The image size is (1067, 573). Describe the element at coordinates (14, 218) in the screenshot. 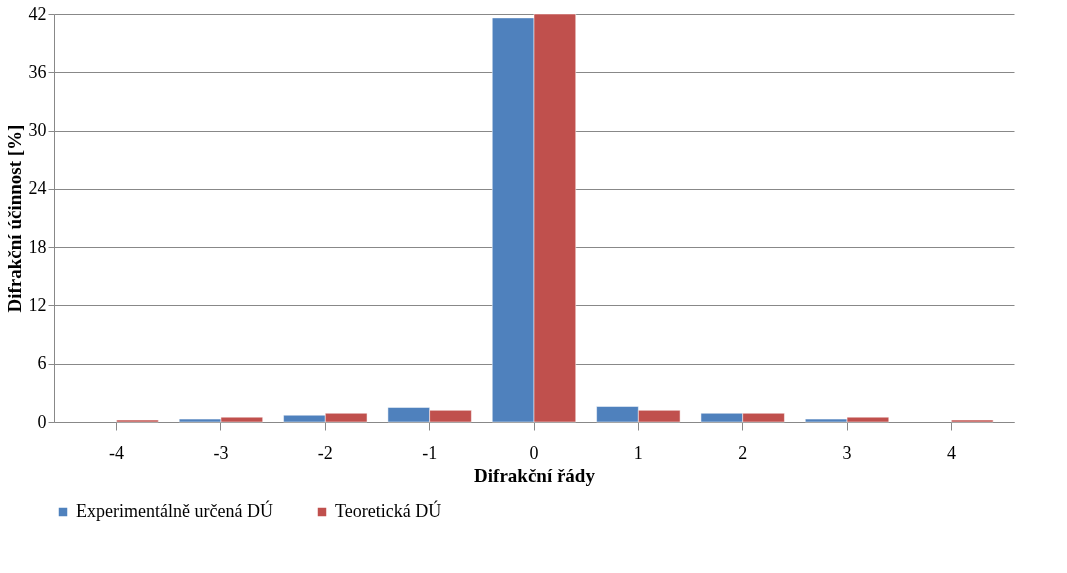

I see `y-axis-title: Difrakční účinnost [%]` at that location.